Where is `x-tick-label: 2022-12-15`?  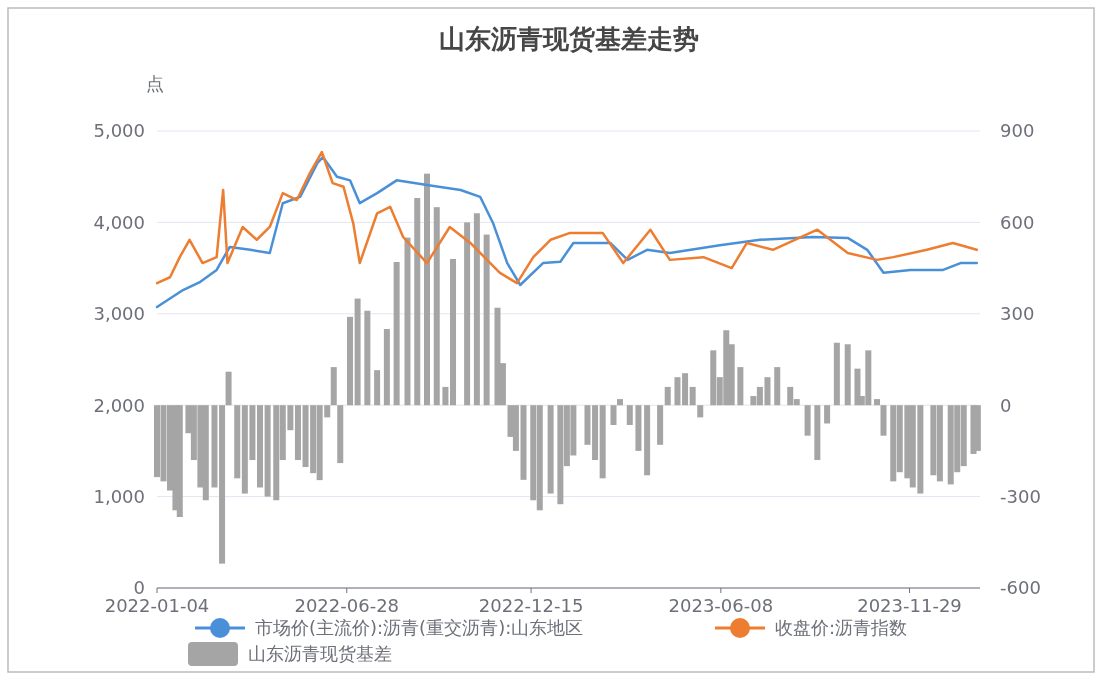 x-tick-label: 2022-12-15 is located at coordinates (531, 605).